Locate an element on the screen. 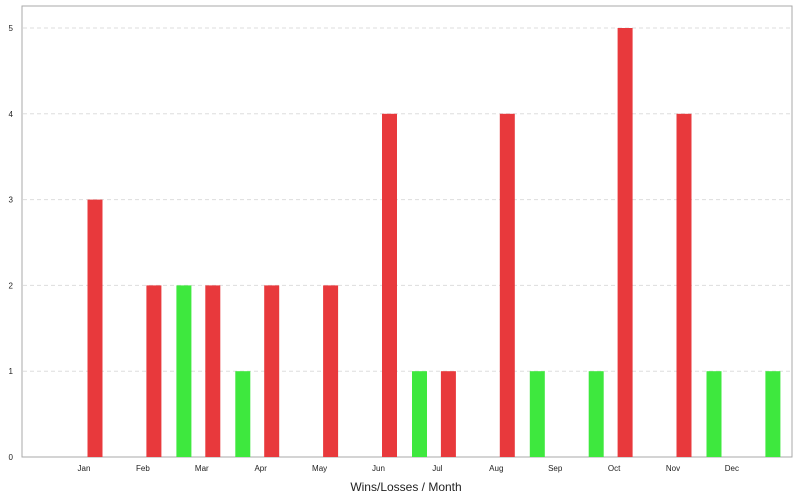  y-tick-label: 4 is located at coordinates (11, 114).